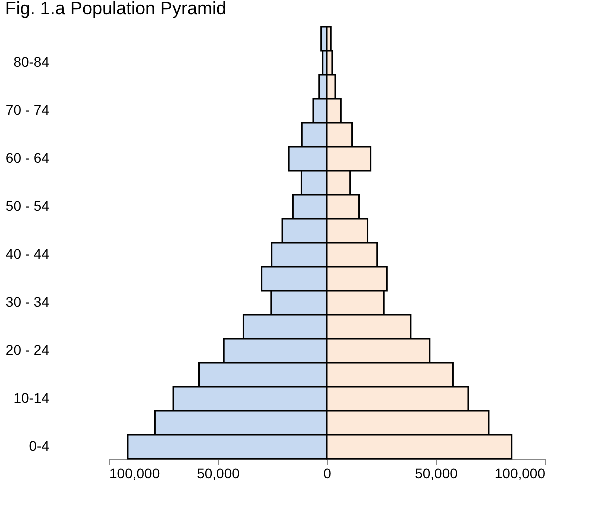 This screenshot has width=602, height=525. What do you see at coordinates (116, 9) in the screenshot?
I see `chart-title: Fig. 1.a Population Pyramid` at bounding box center [116, 9].